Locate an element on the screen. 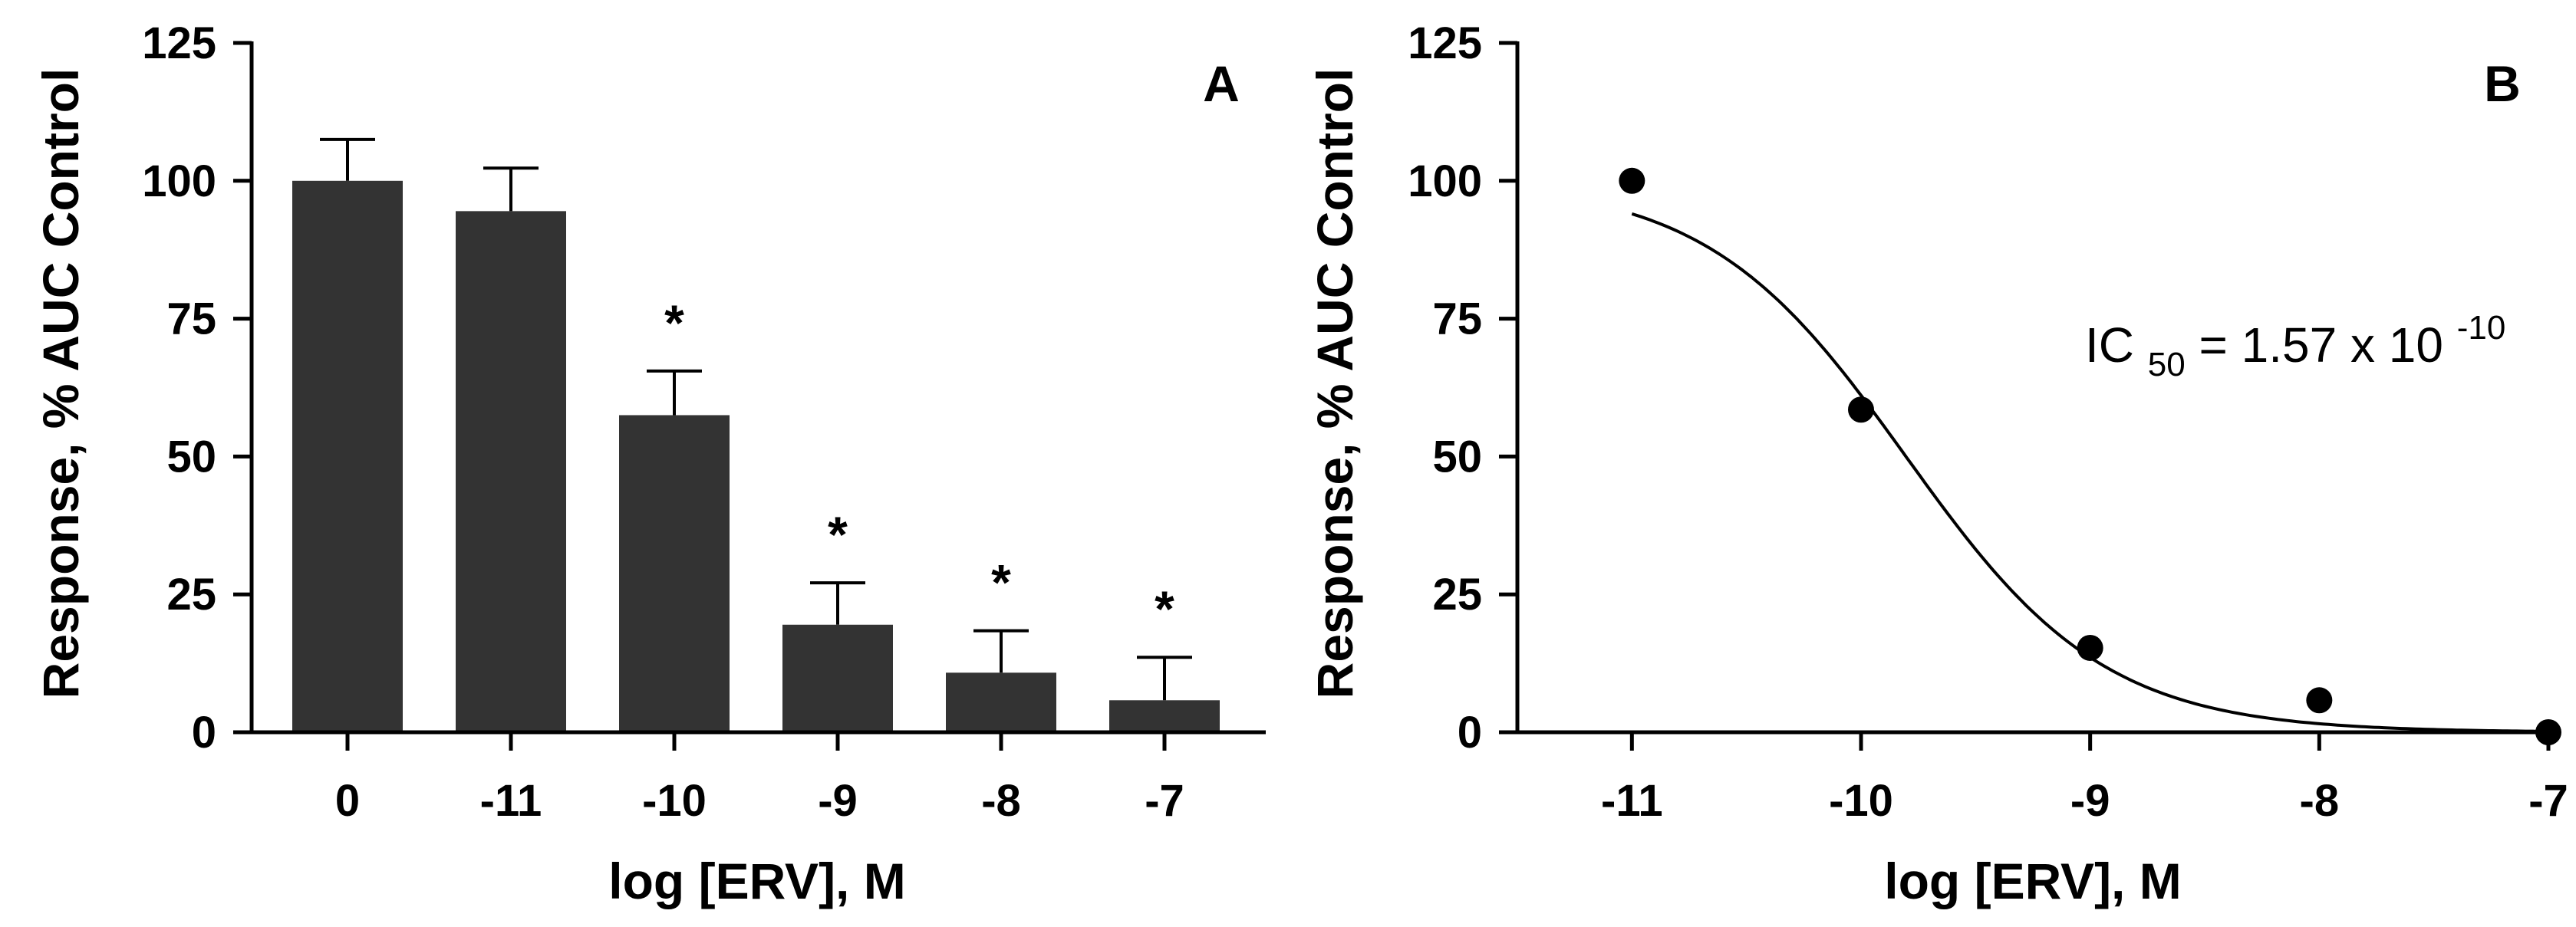 The height and width of the screenshot is (927, 2576). panel-a-x-tick-label: 0 is located at coordinates (347, 801).